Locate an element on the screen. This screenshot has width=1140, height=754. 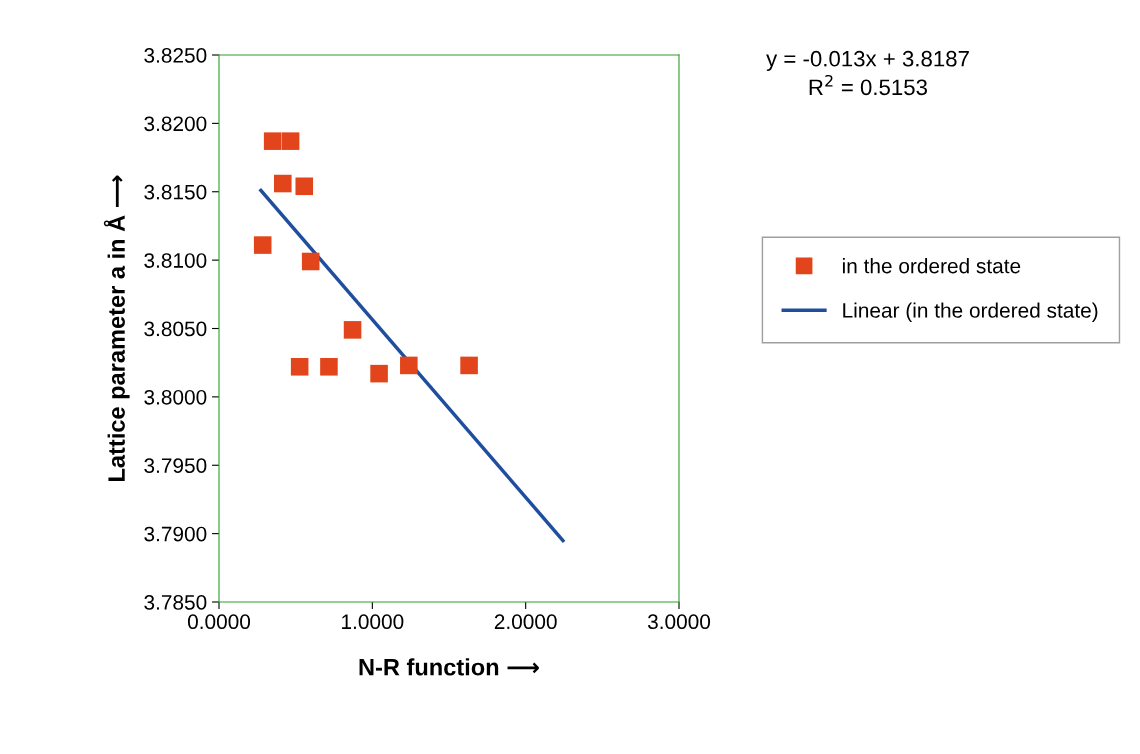
x-tick-label: 3.0000 is located at coordinates (679, 622).